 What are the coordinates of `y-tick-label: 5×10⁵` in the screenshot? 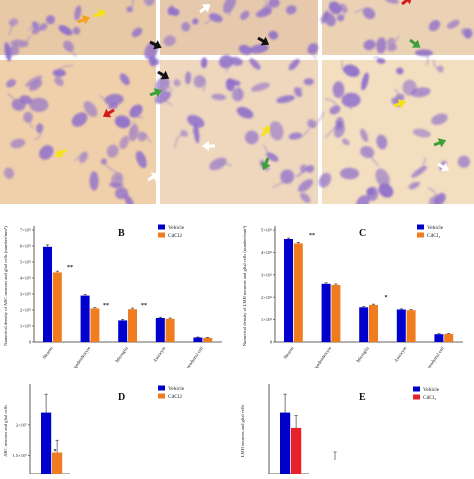 It's located at (25, 262).